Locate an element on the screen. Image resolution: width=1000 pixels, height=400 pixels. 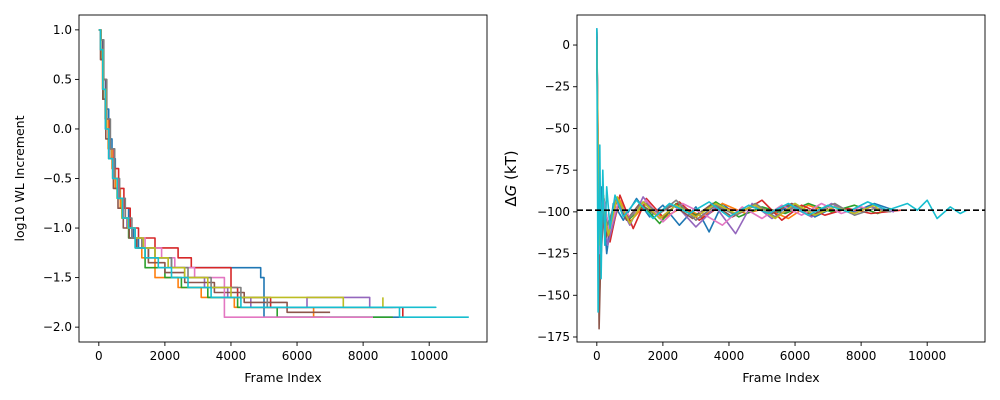
y-tick-label: 0 is located at coordinates (566, 45).